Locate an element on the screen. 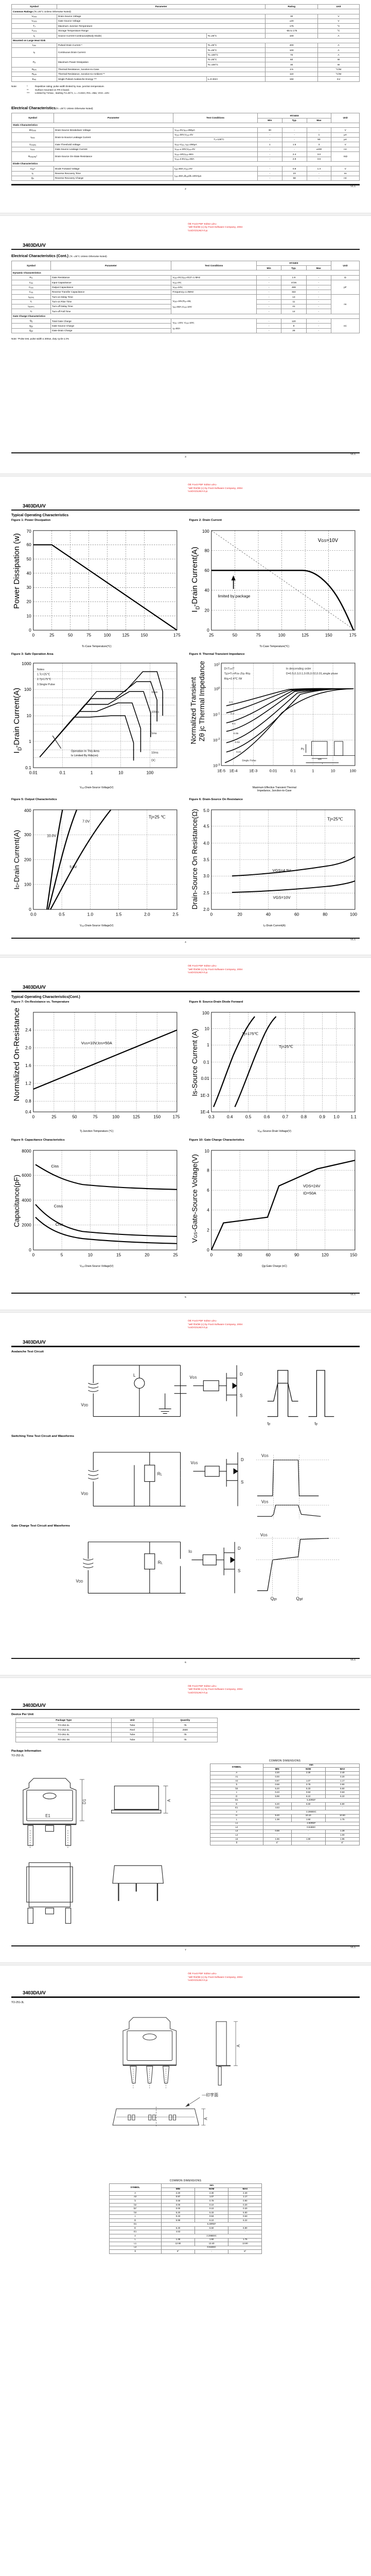 This screenshot has width=371, height=2576. svg-text: Ciss is located at coordinates (55, 1166).